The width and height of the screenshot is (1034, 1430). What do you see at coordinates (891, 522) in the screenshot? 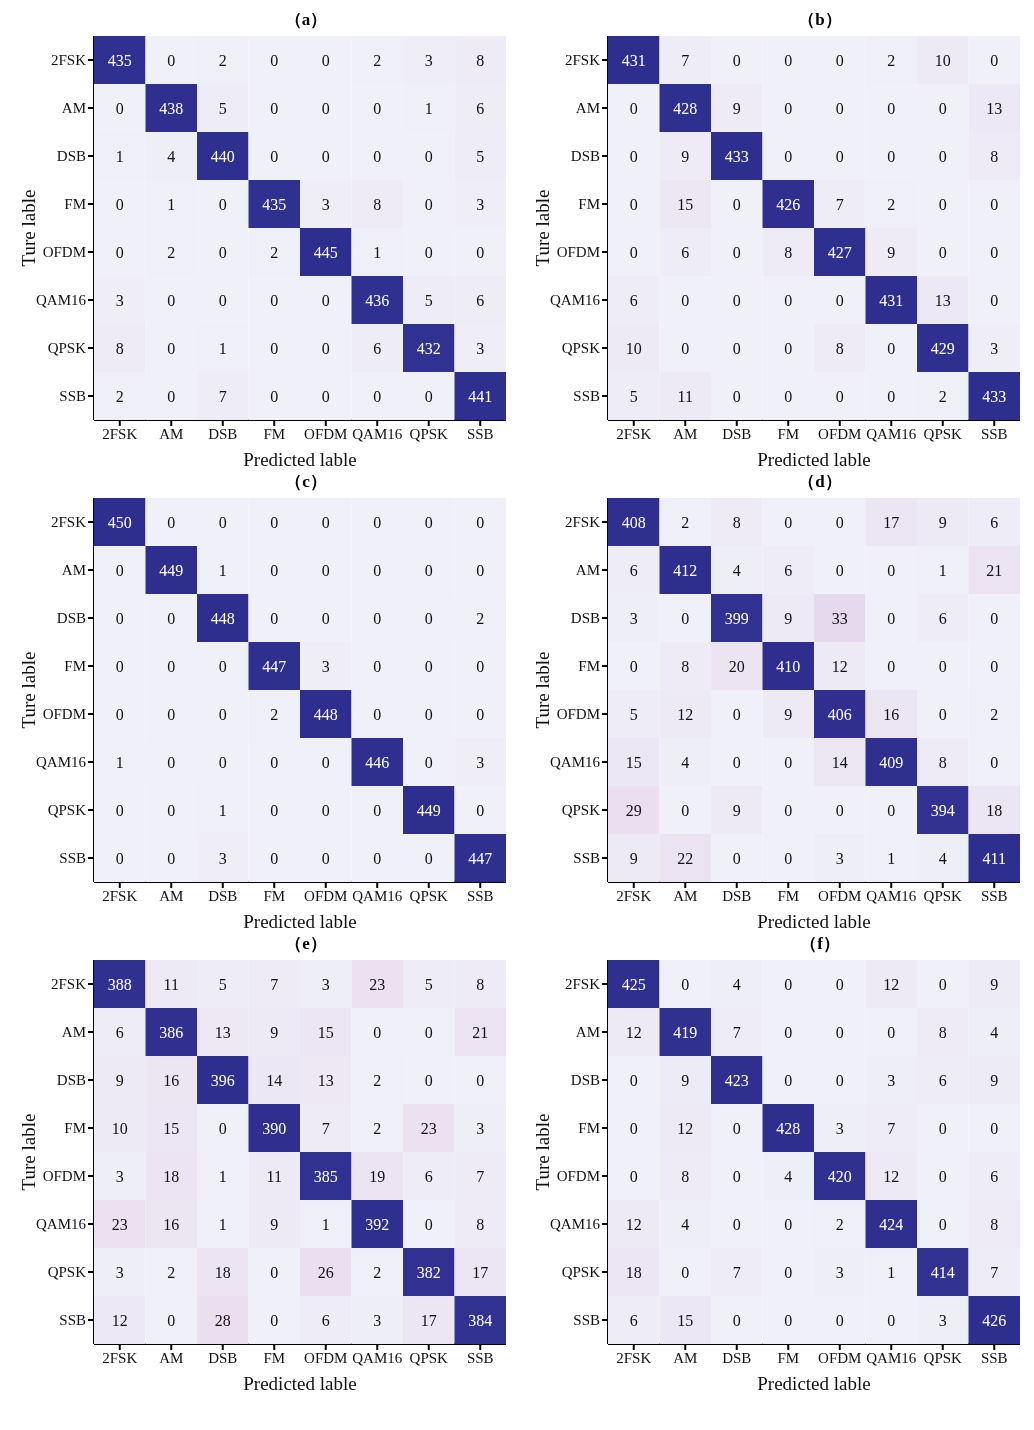
I see `data-label: 17` at bounding box center [891, 522].